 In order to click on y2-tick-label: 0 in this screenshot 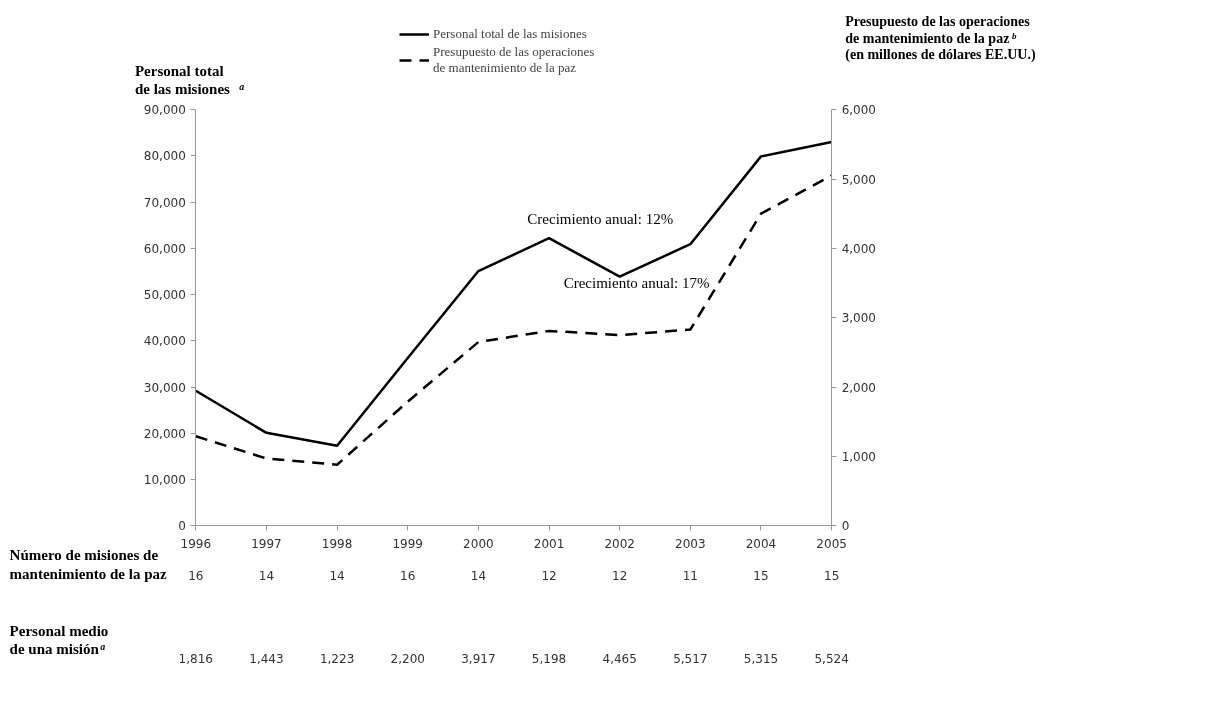, I will do `click(845, 526)`.